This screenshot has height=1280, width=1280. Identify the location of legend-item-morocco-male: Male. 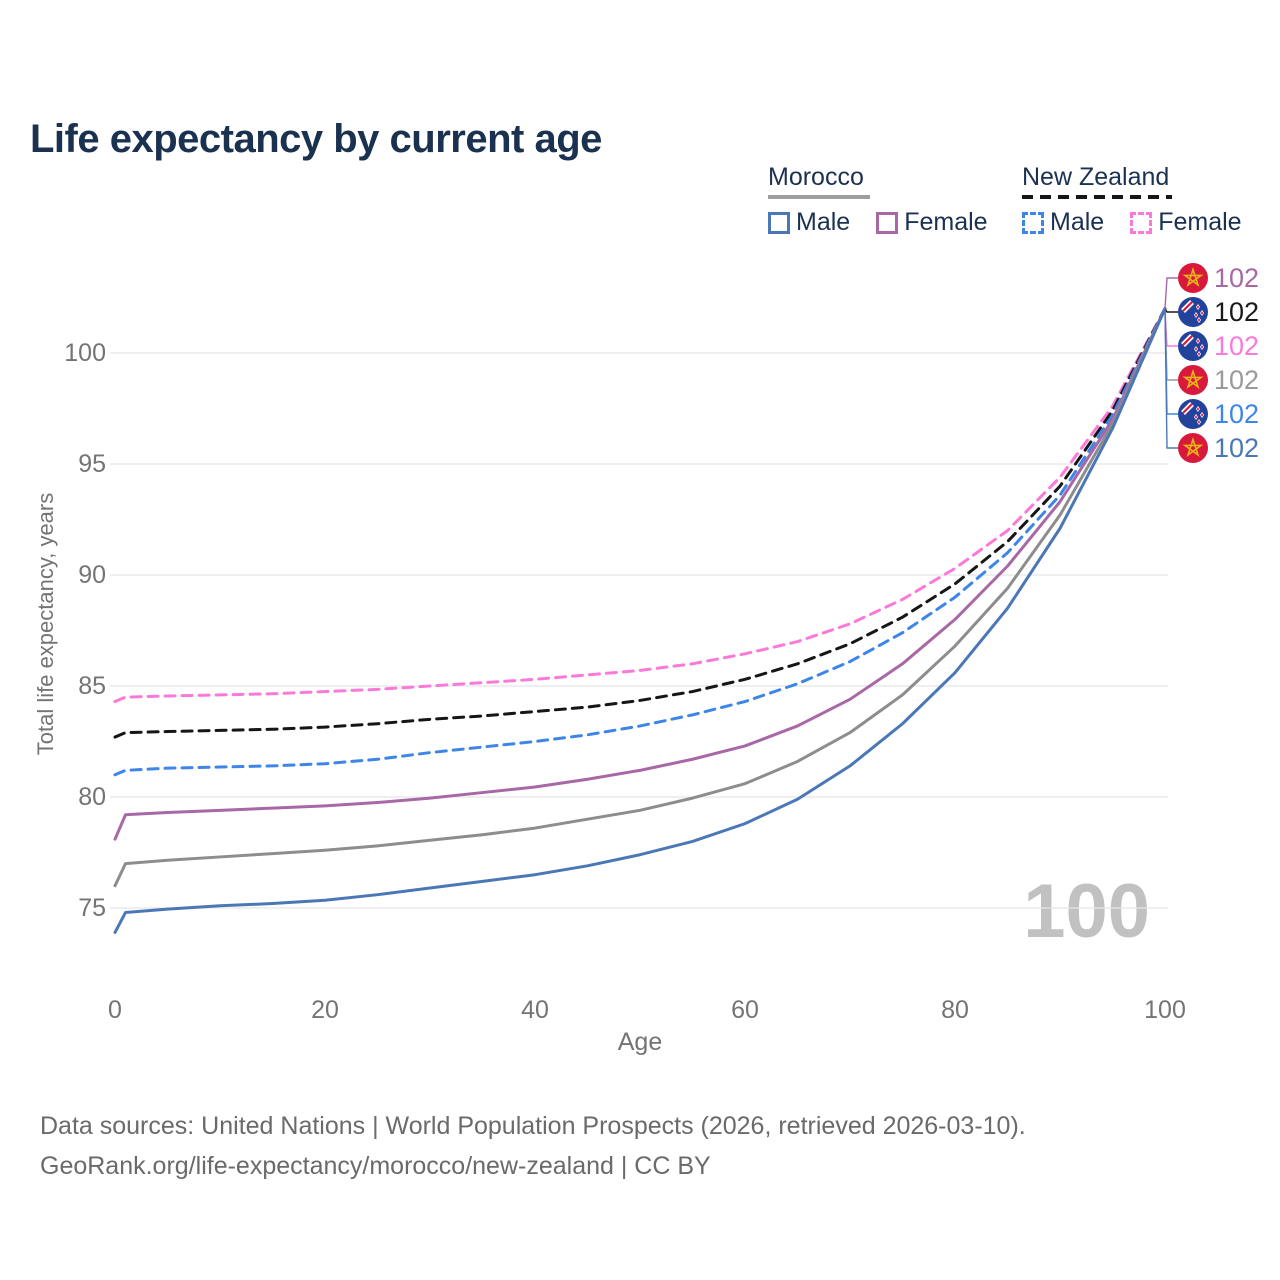
(809, 222).